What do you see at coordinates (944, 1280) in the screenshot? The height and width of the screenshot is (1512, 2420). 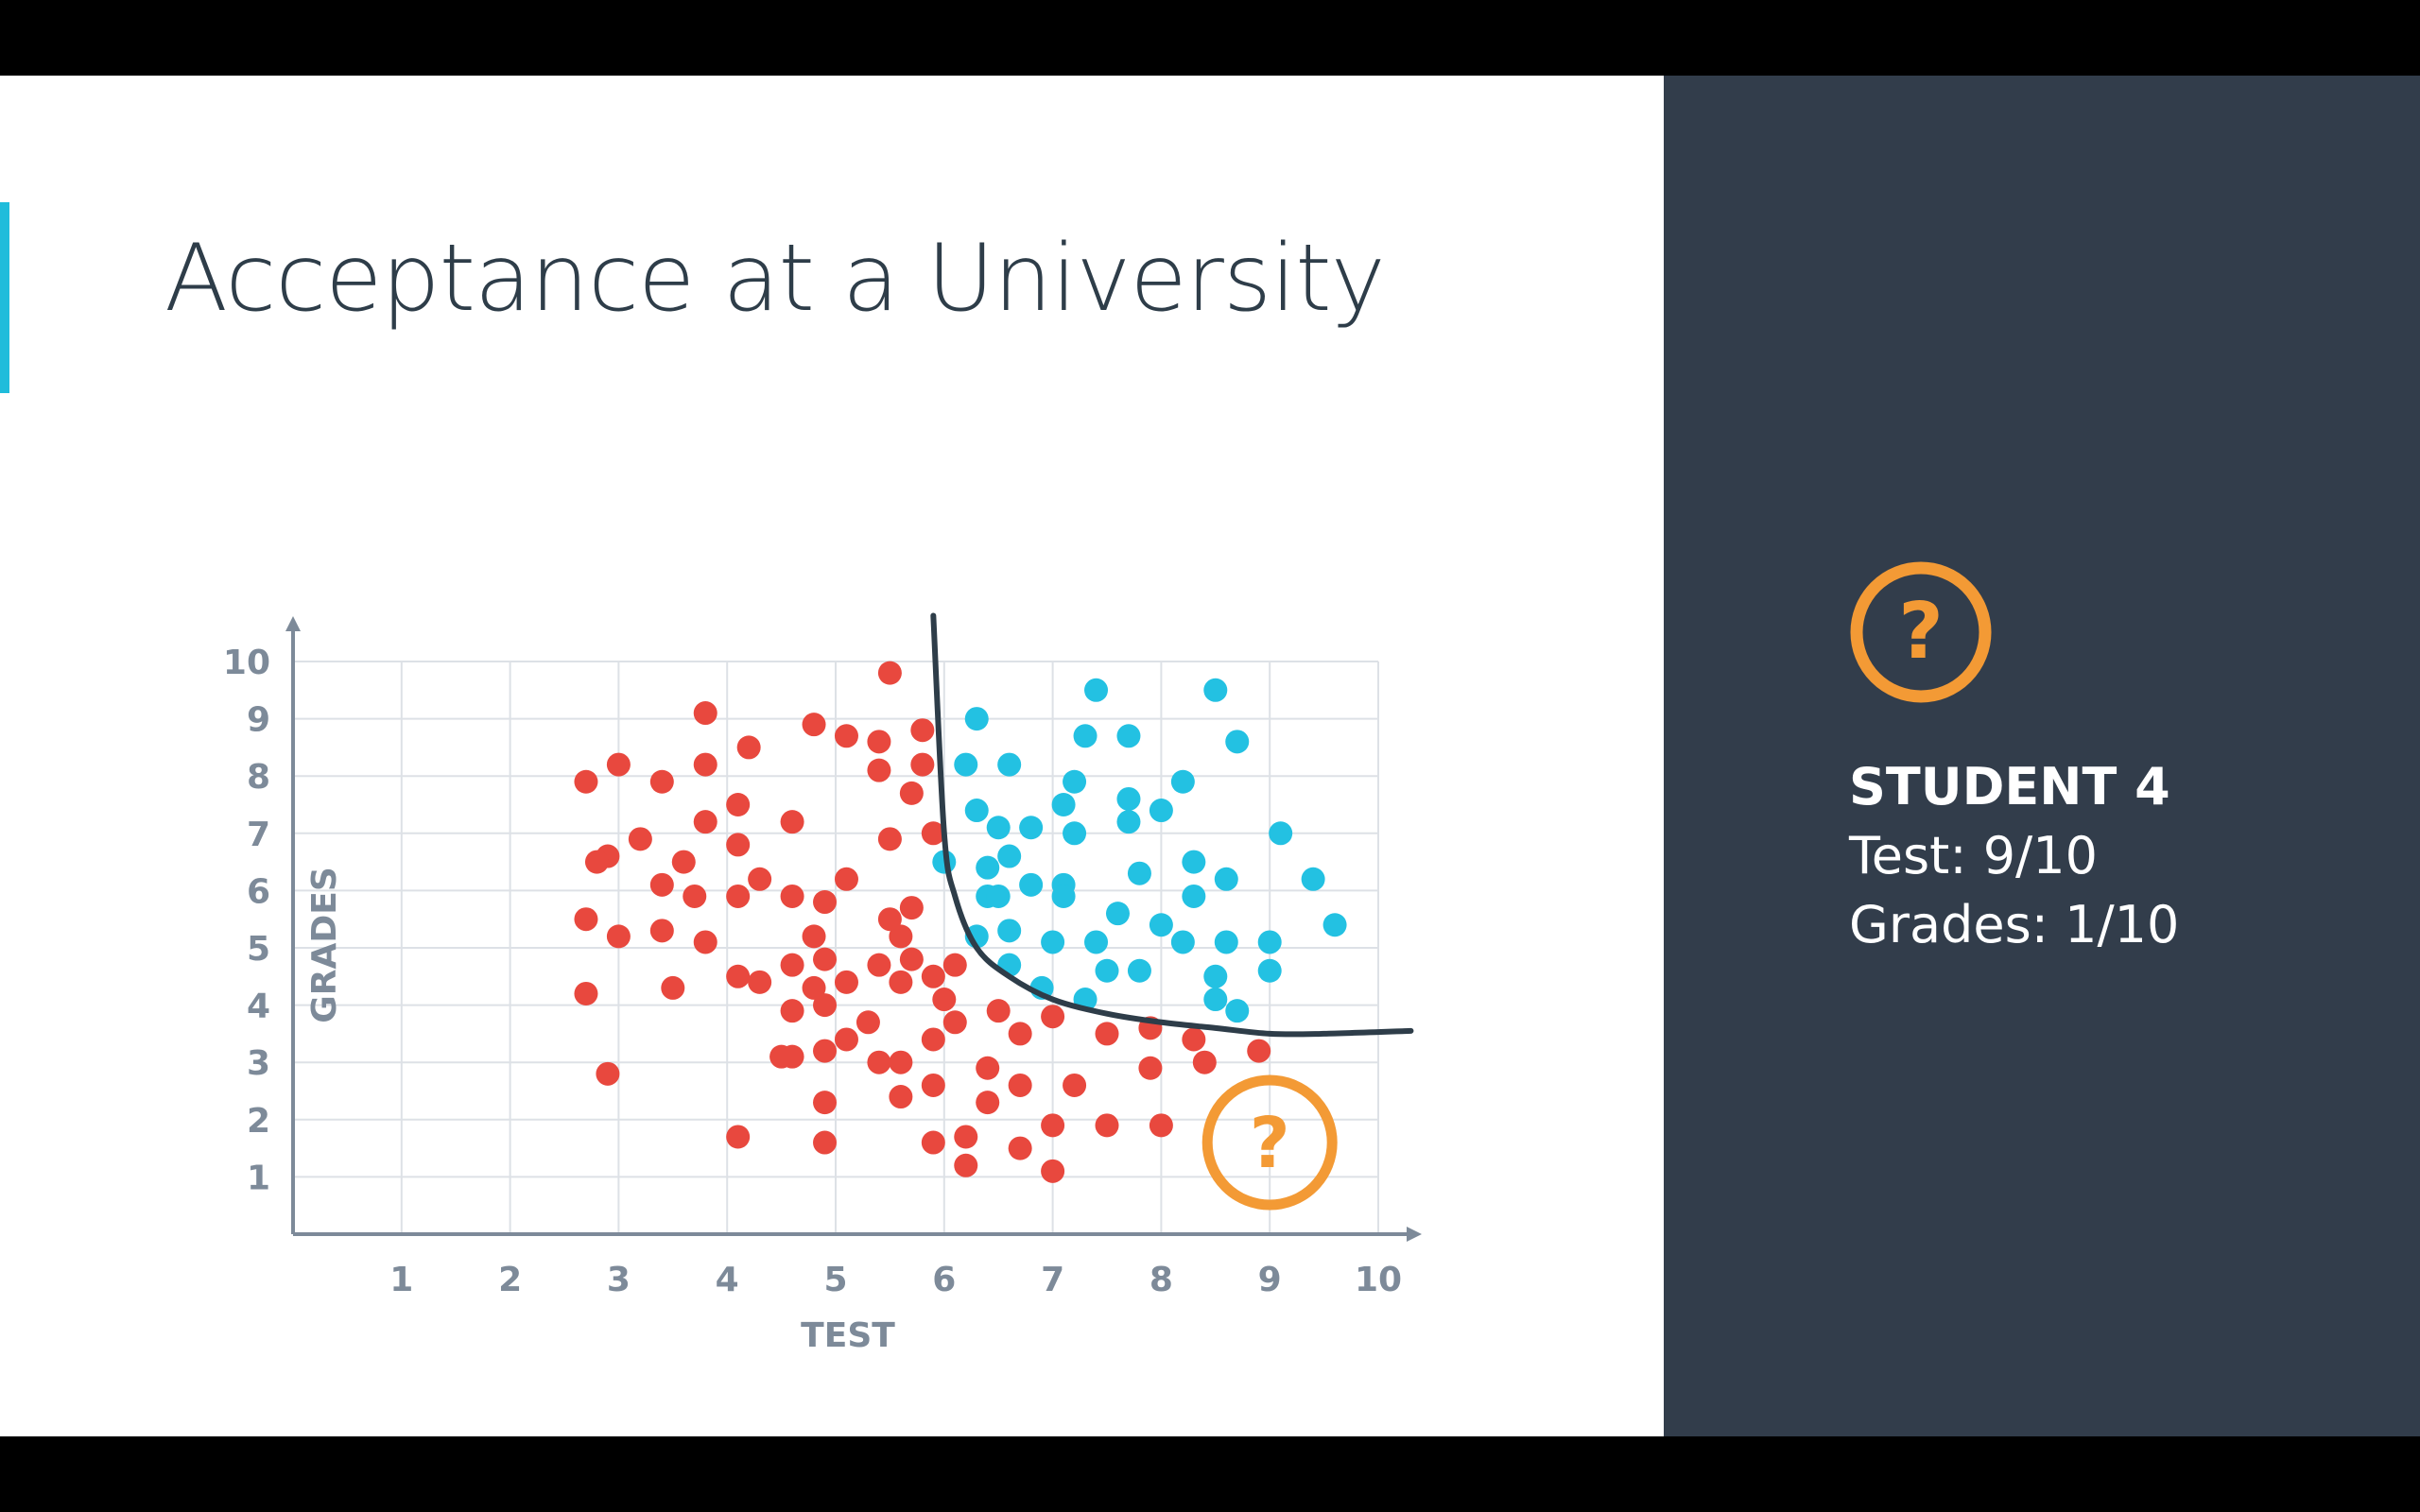 I see `x-tick-label: 6` at bounding box center [944, 1280].